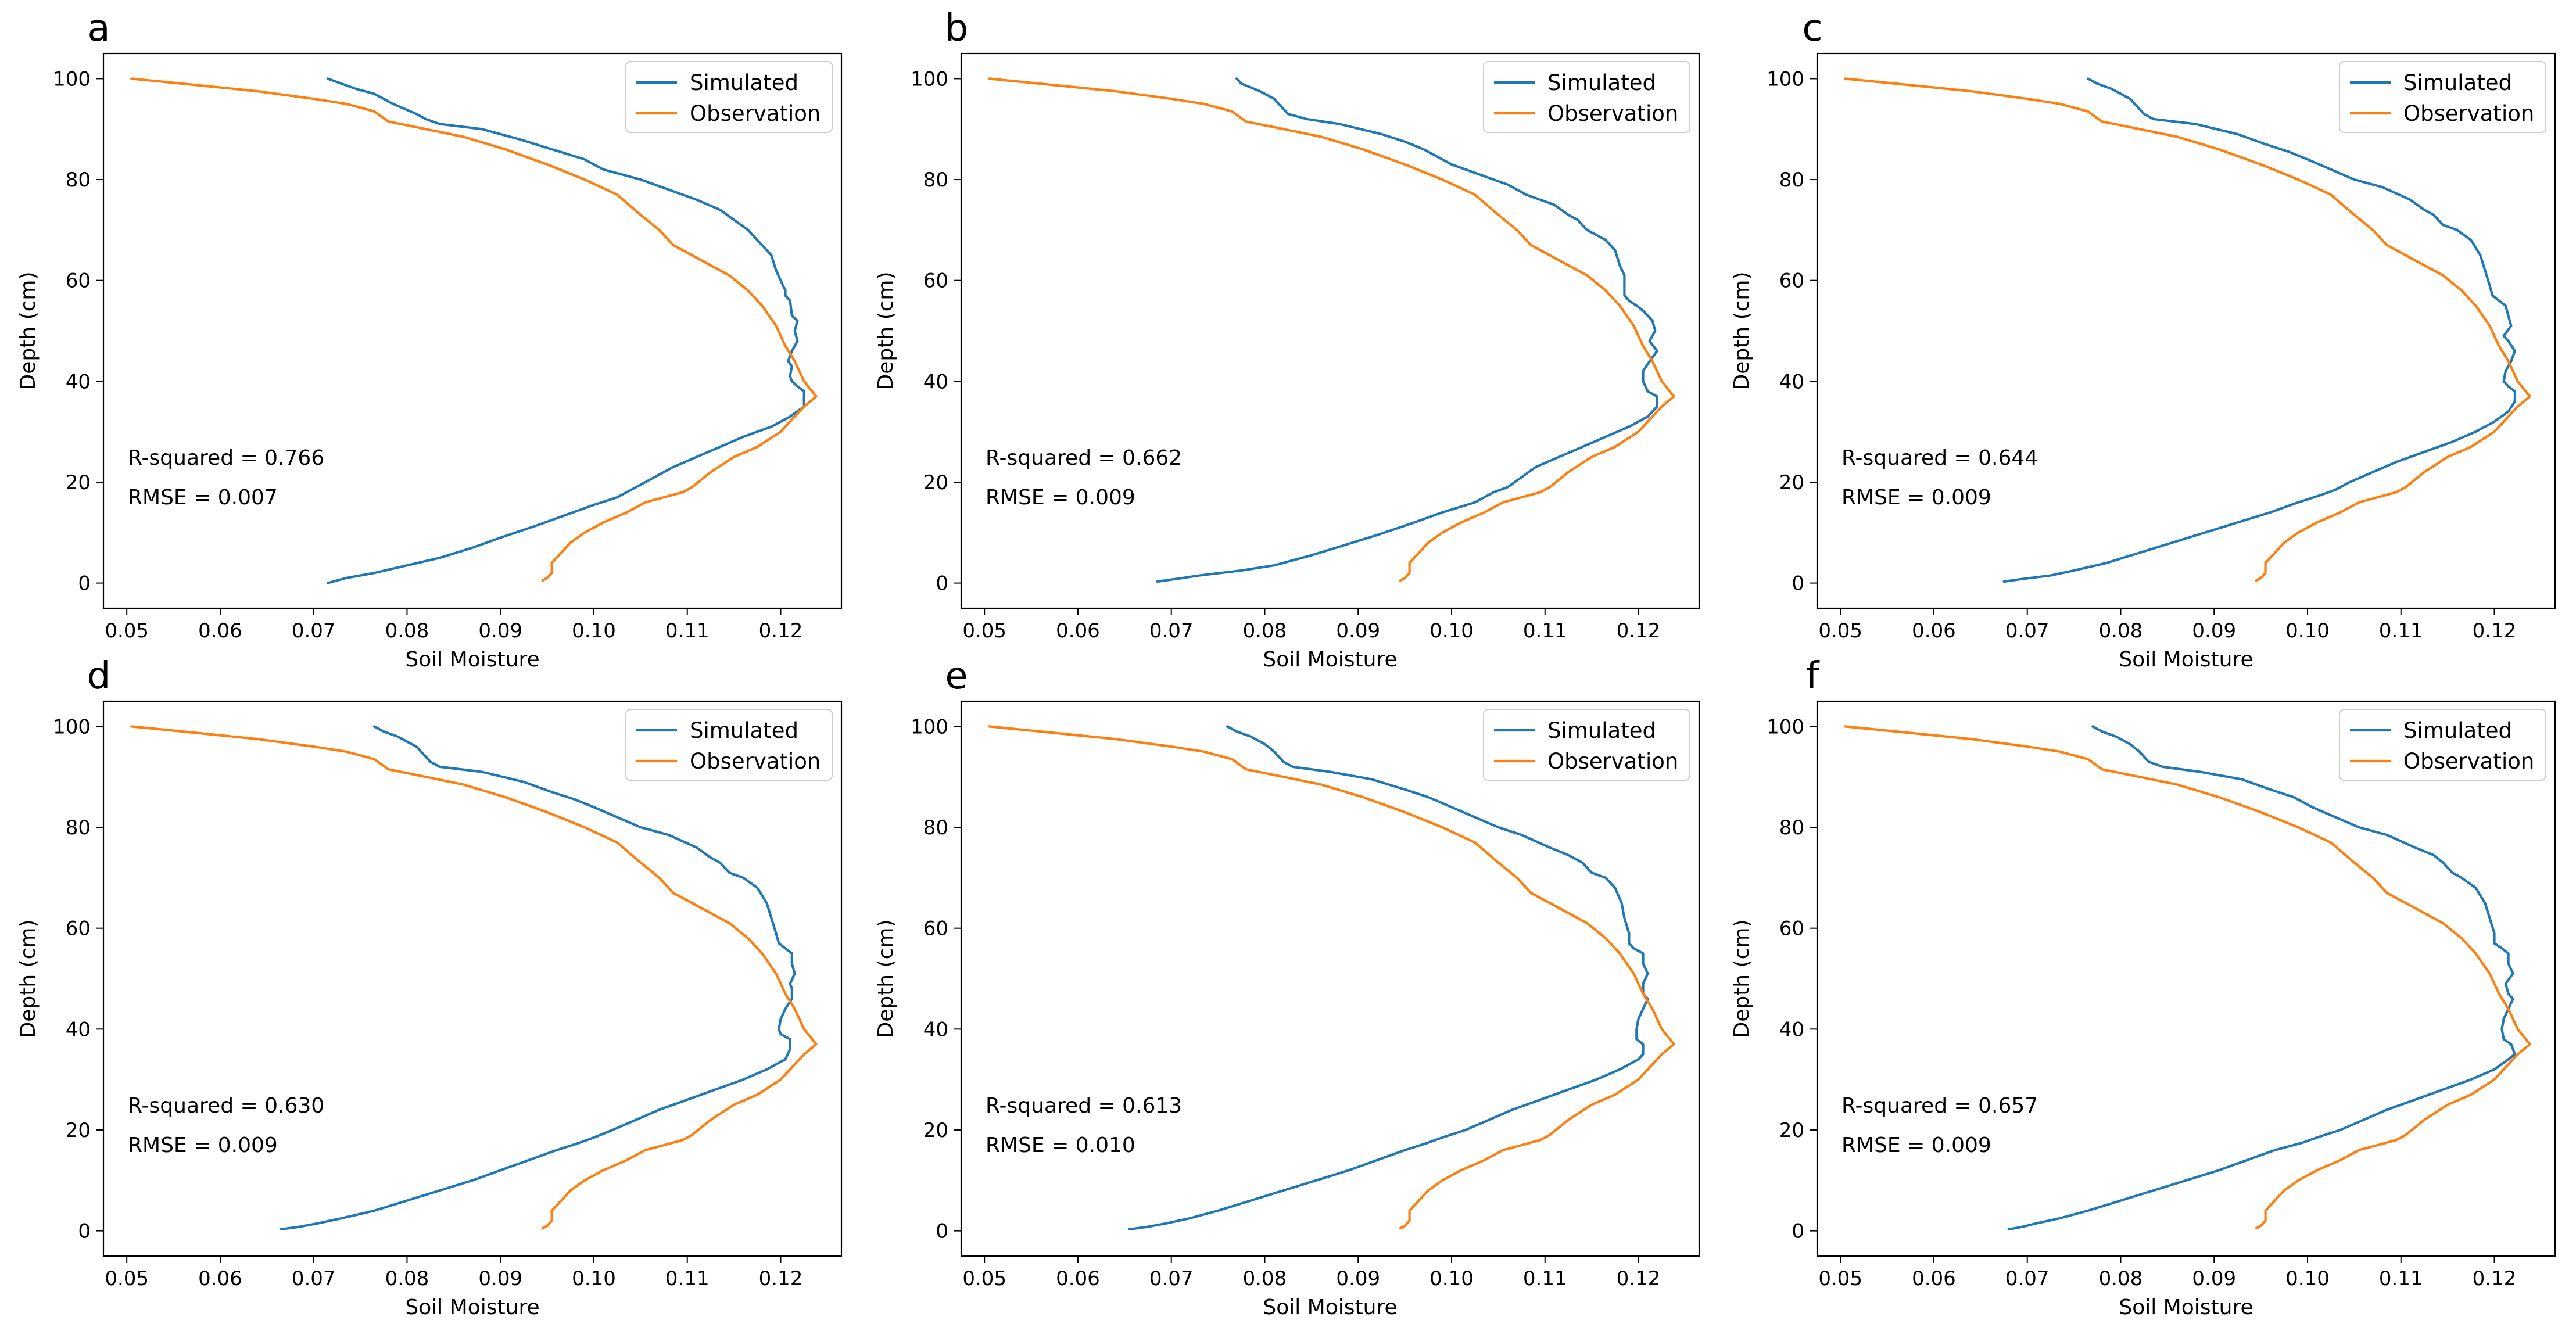  Describe the element at coordinates (1939, 1106) in the screenshot. I see `r-squared-annotation: R-squared = 0.657` at that location.